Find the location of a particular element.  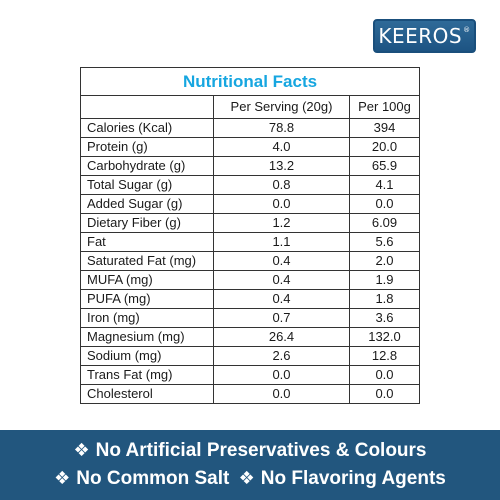

table-row: Added Sugar (g) 0.0 0.0 is located at coordinates (250, 204).